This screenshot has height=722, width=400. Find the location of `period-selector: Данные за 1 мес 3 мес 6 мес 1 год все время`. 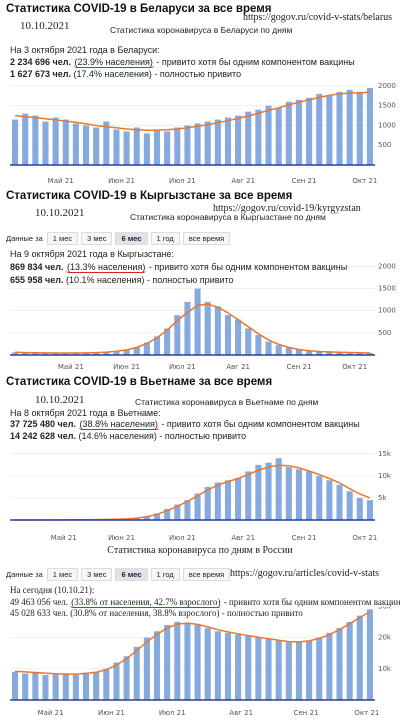

period-selector: Данные за 1 мес 3 мес 6 мес 1 год все время is located at coordinates (119, 238).